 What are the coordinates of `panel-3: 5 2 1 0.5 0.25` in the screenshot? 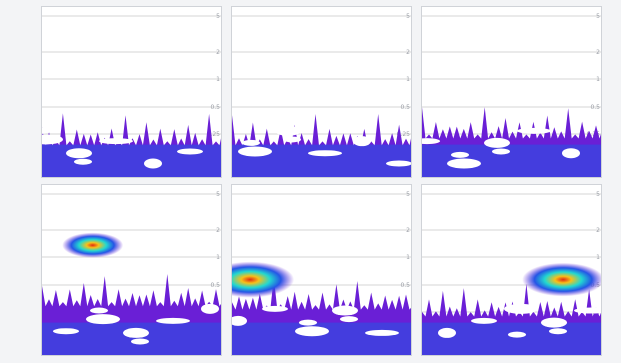 It's located at (511, 92).